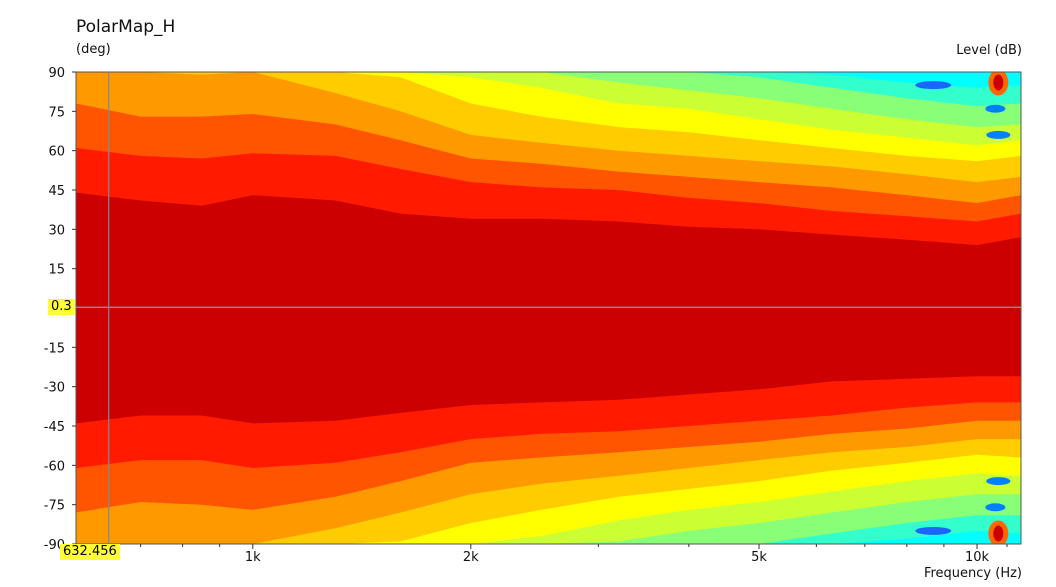 This screenshot has height=587, width=1056. I want to click on y-axis-label: (deg), so click(93, 49).